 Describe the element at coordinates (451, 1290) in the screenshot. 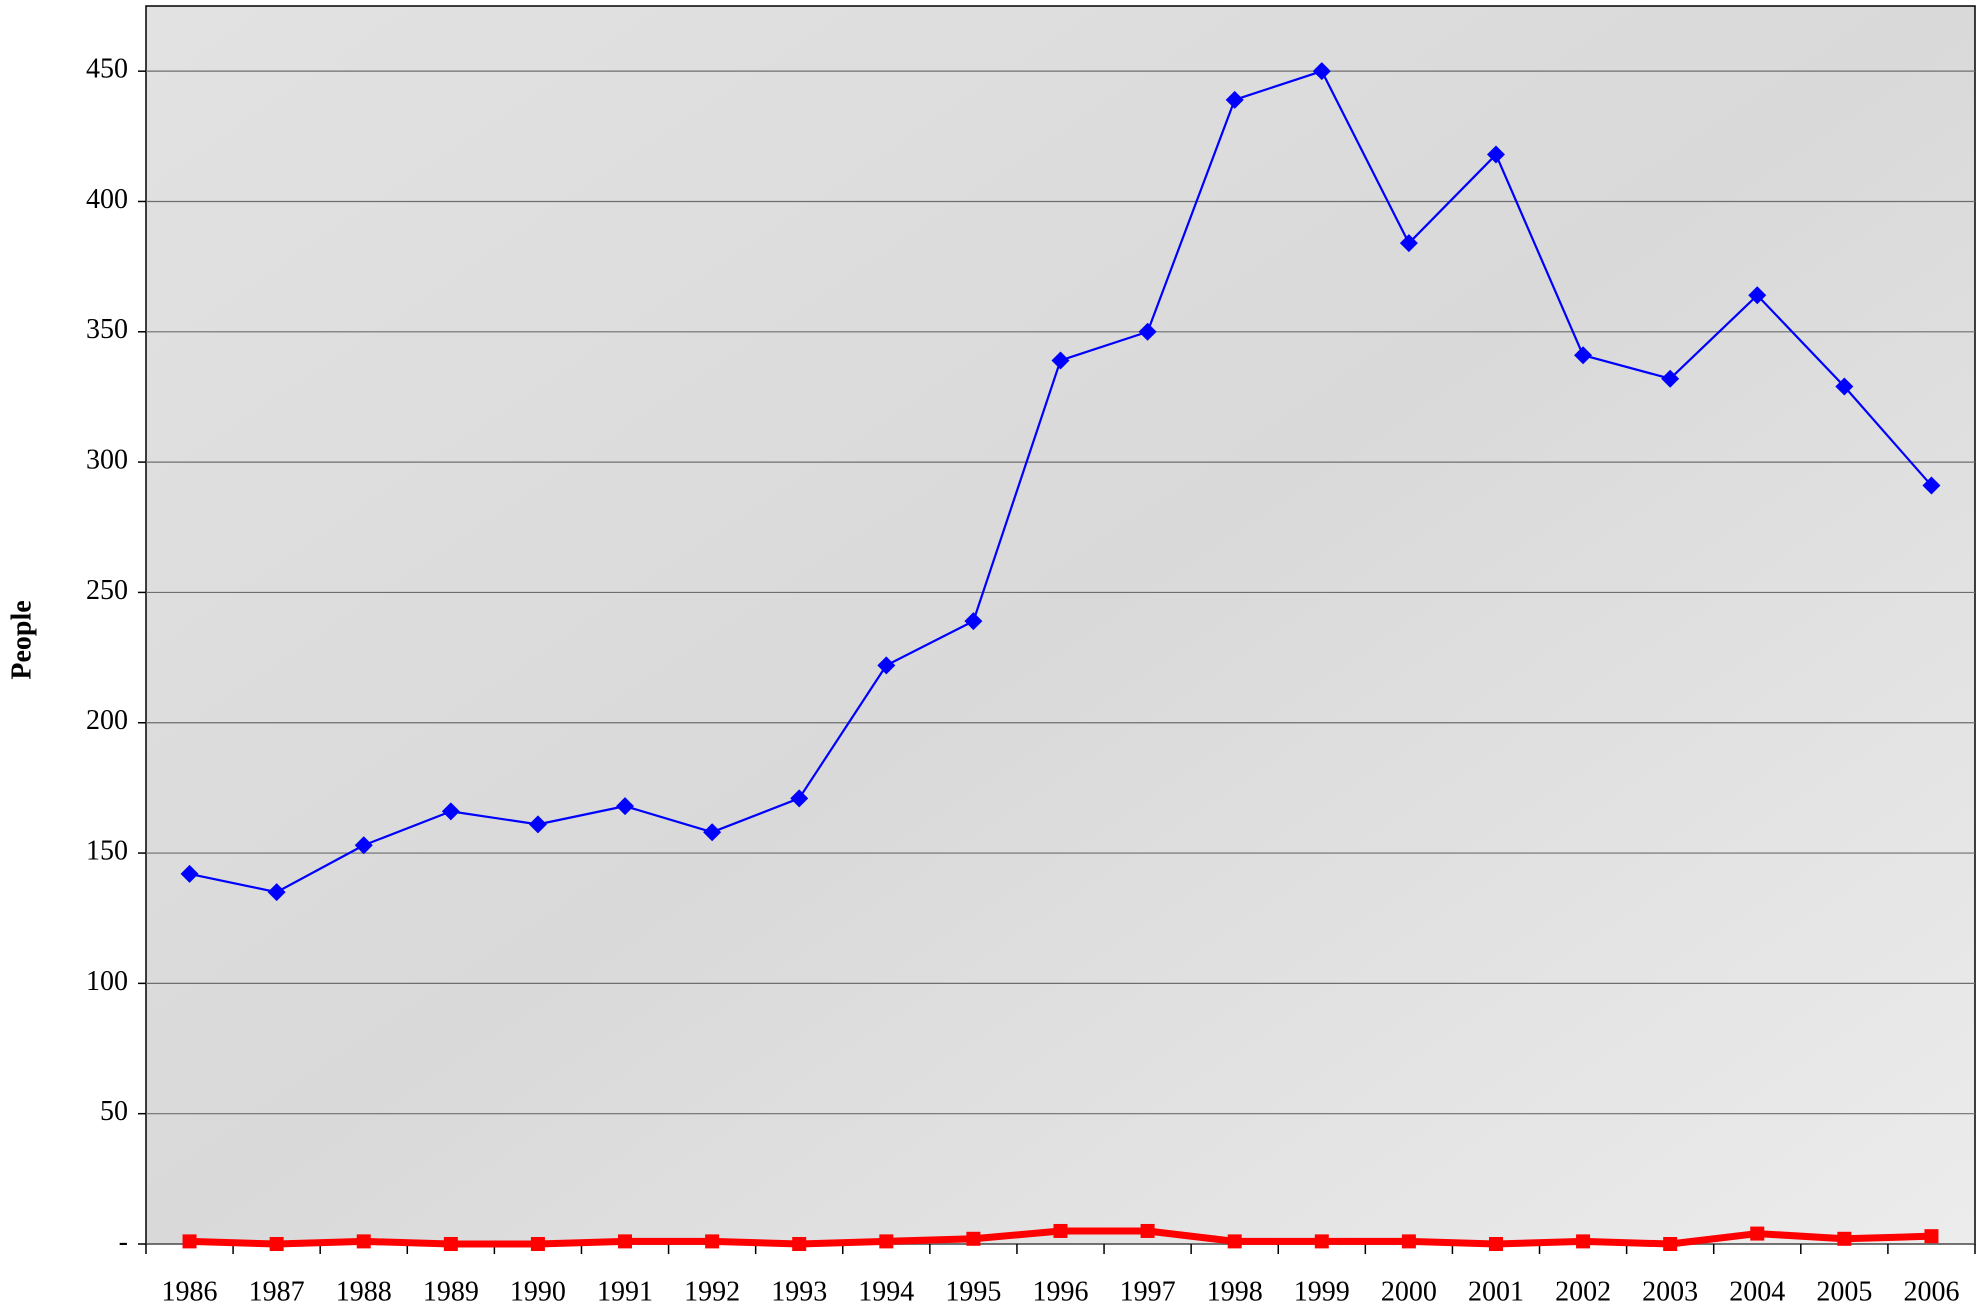

I see `x-tick-label: 1989` at that location.